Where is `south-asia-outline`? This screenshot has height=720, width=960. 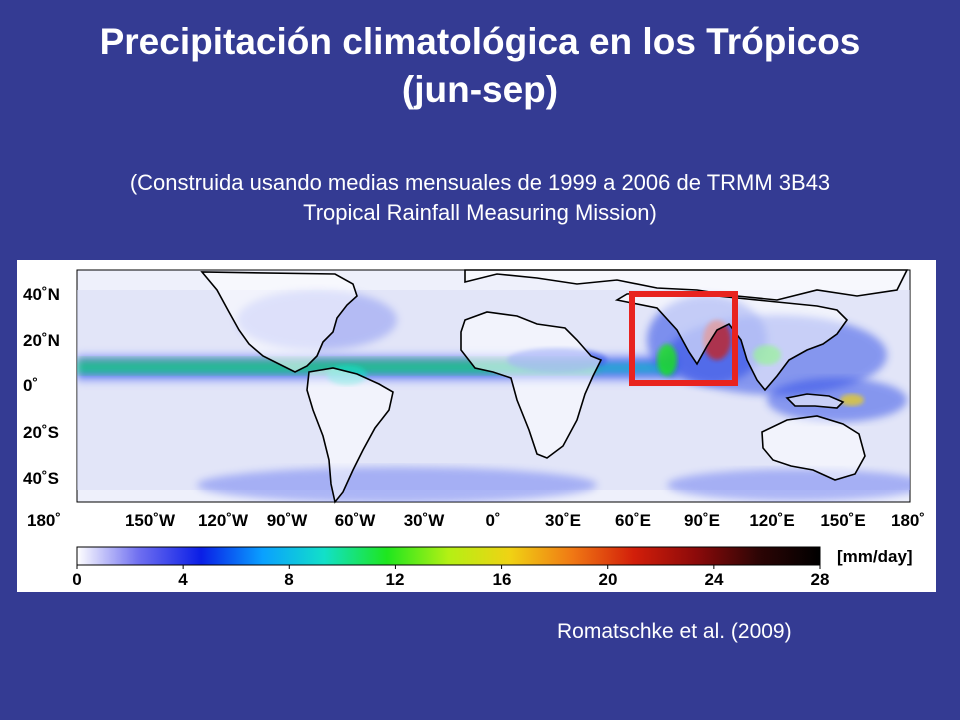
south-asia-outline is located at coordinates (731, 341).